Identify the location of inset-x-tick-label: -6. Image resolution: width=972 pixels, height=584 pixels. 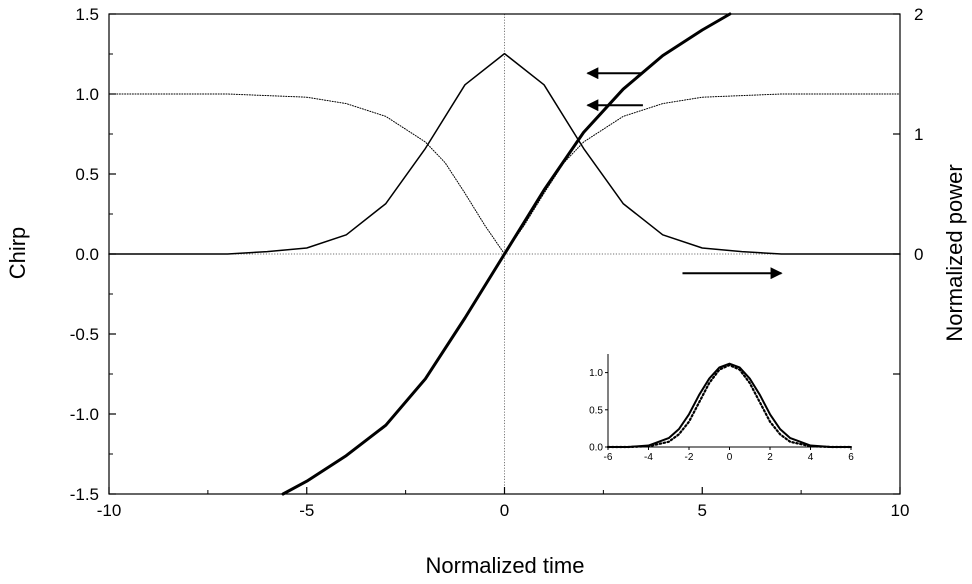
(608, 457).